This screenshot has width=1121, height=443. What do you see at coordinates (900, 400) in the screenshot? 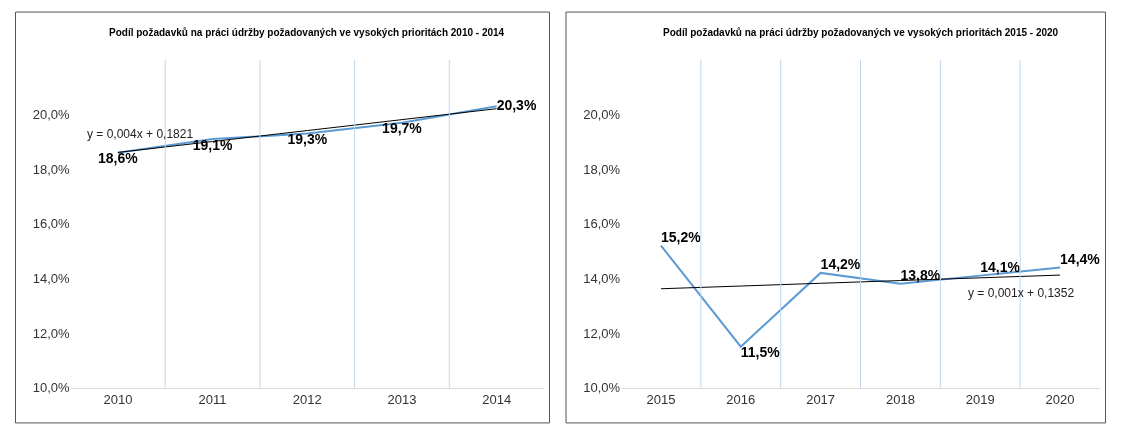
I see `x-tick-label: 2018` at bounding box center [900, 400].